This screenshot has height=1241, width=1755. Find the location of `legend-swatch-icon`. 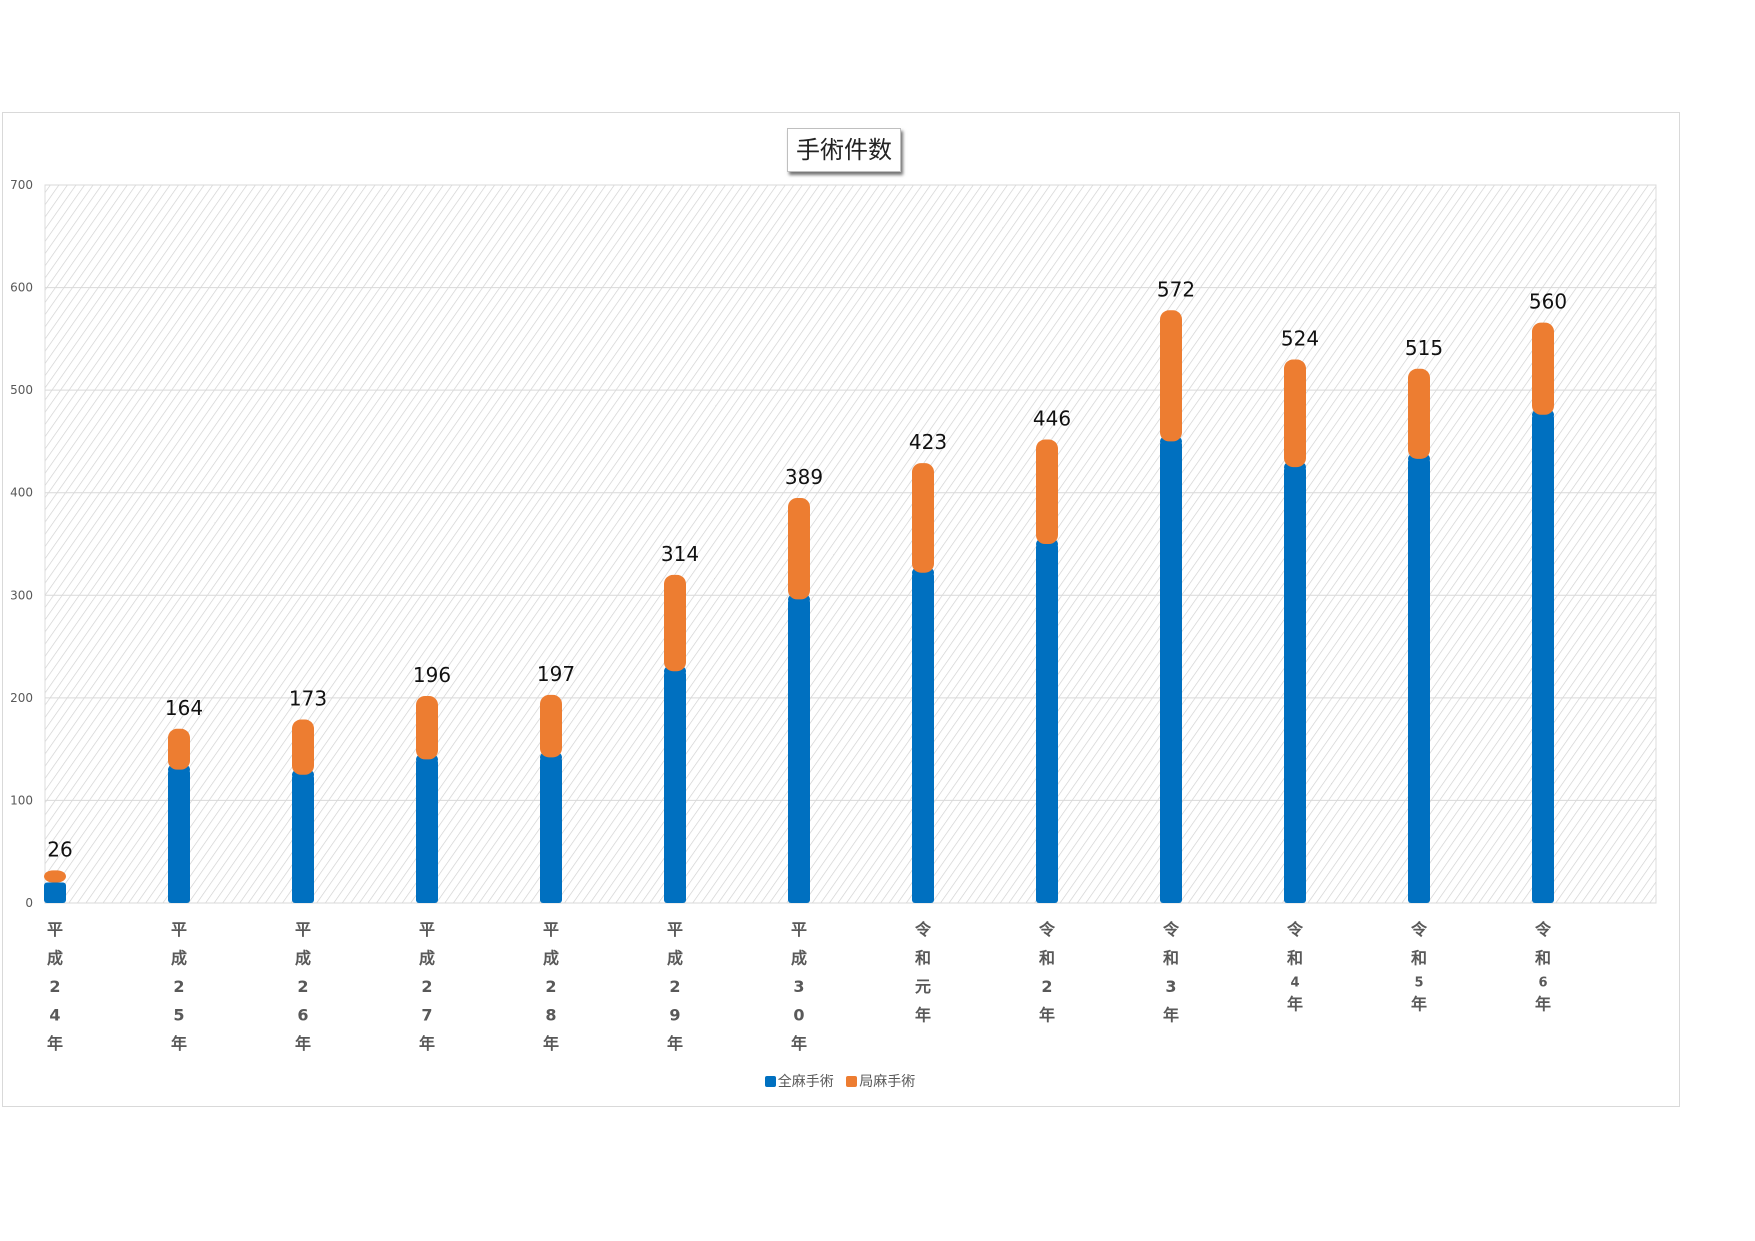

legend-swatch-icon is located at coordinates (852, 1081).